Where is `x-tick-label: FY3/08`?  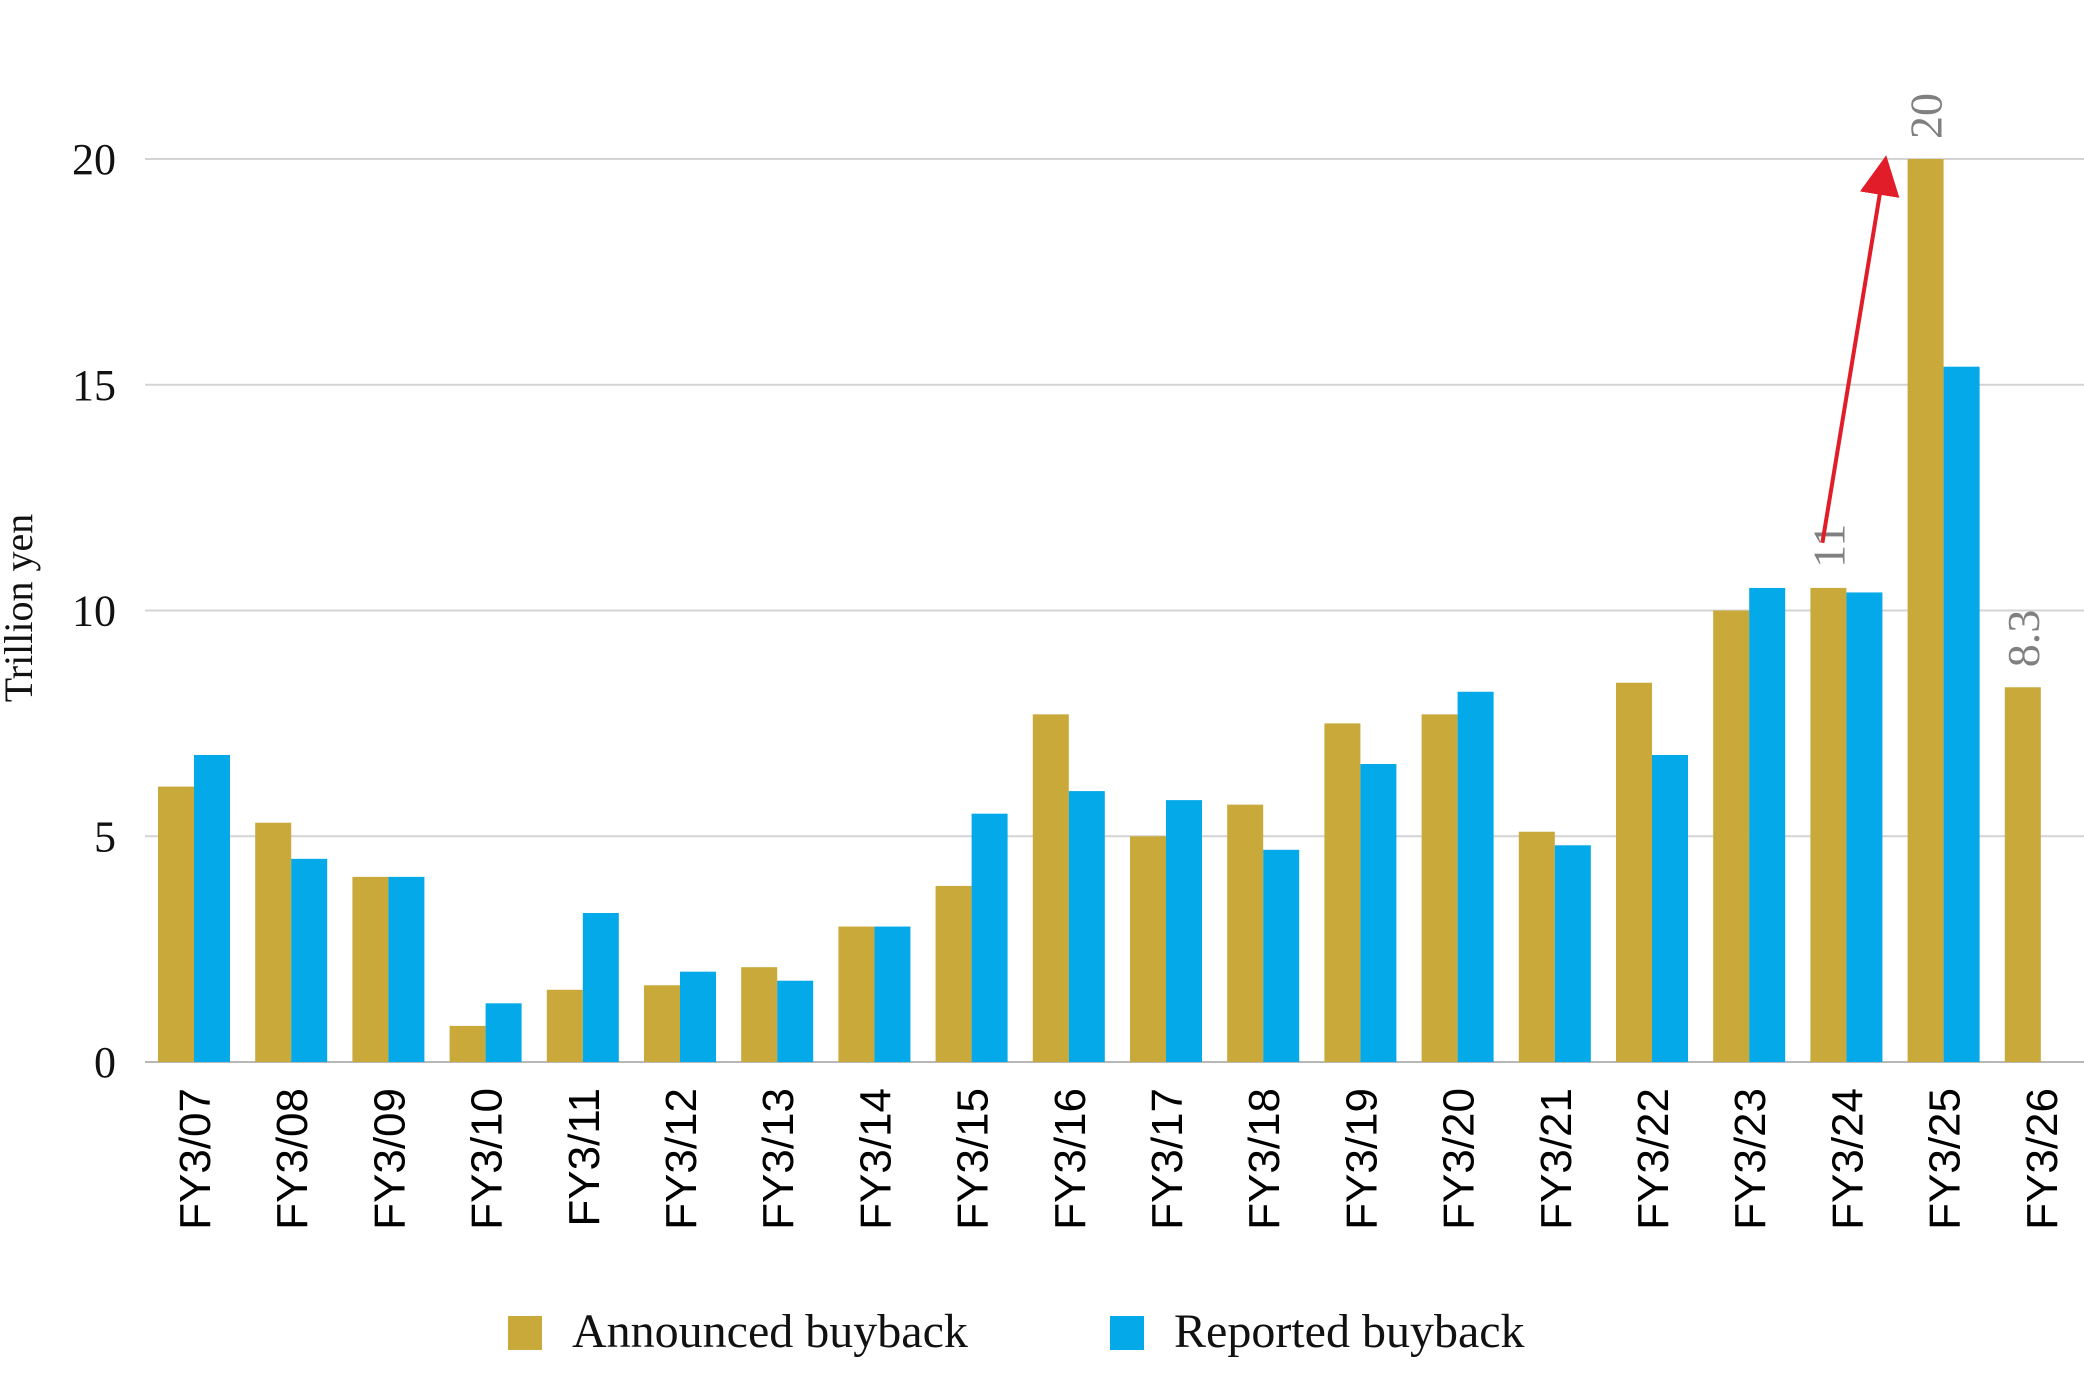
x-tick-label: FY3/08 is located at coordinates (292, 1159).